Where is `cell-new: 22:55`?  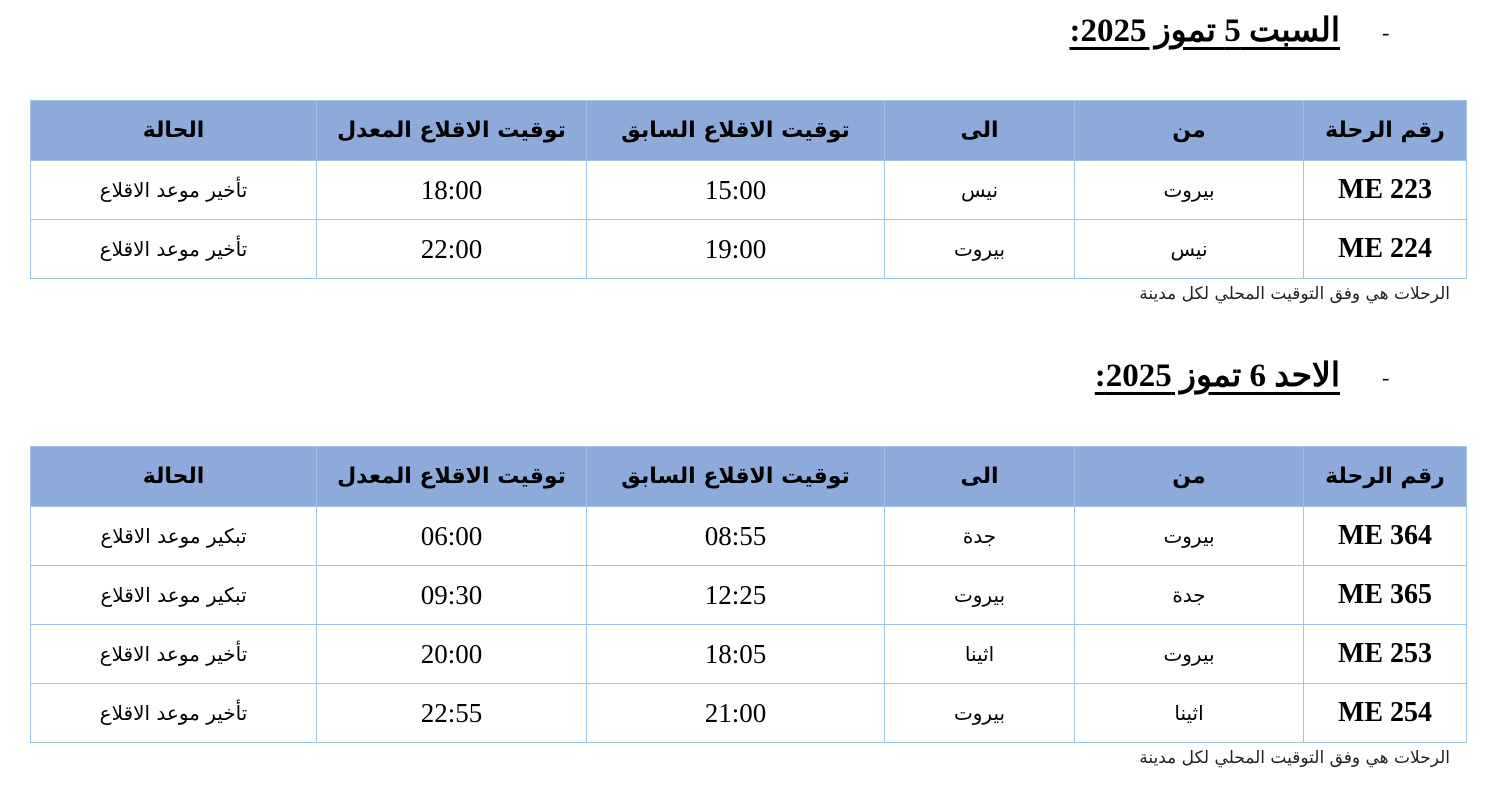
cell-new: 22:55 is located at coordinates (451, 713).